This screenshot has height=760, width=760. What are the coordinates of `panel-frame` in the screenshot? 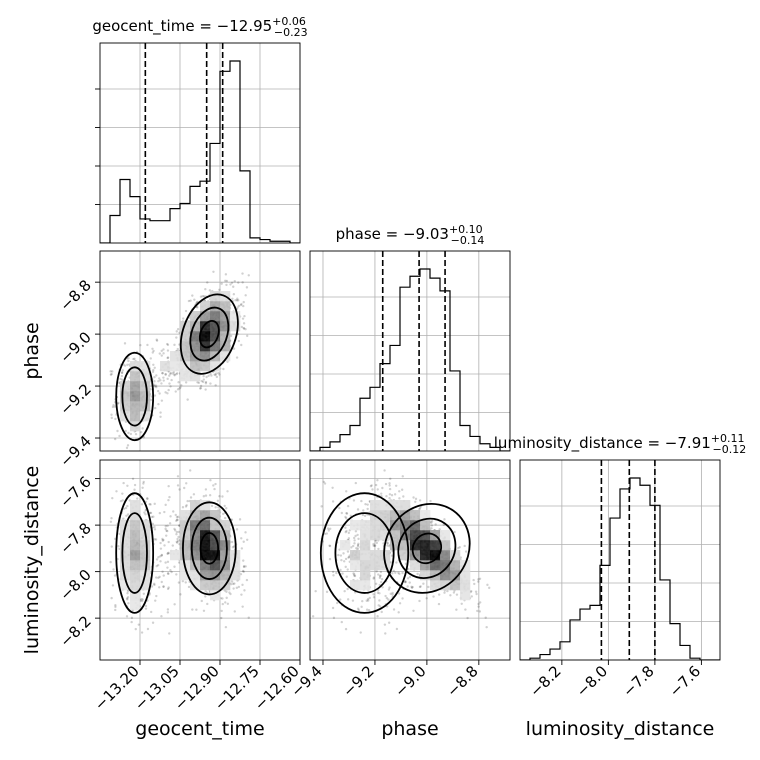 It's located at (410, 560).